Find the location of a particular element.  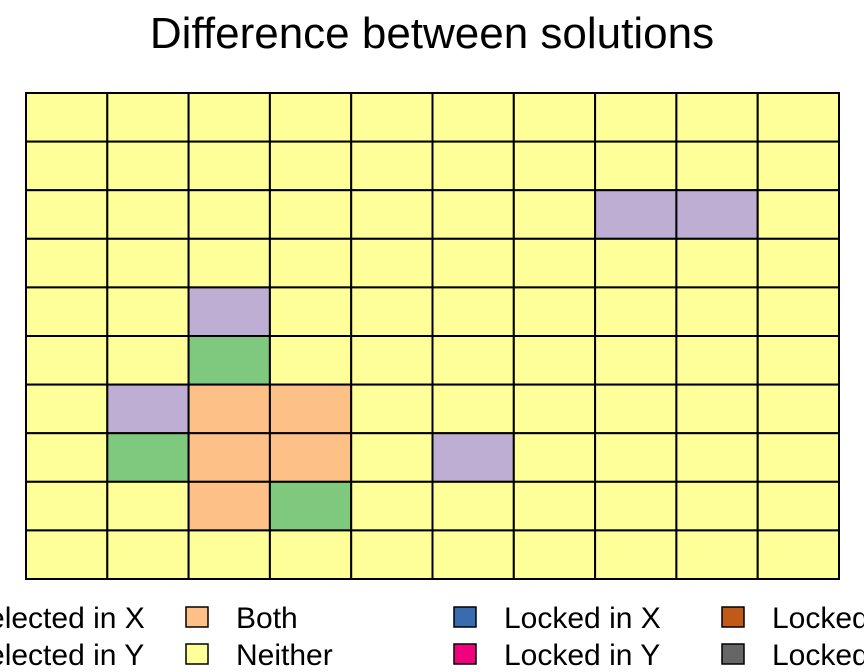

legend-item-locked-both: Locked in Both is located at coordinates (792, 618).